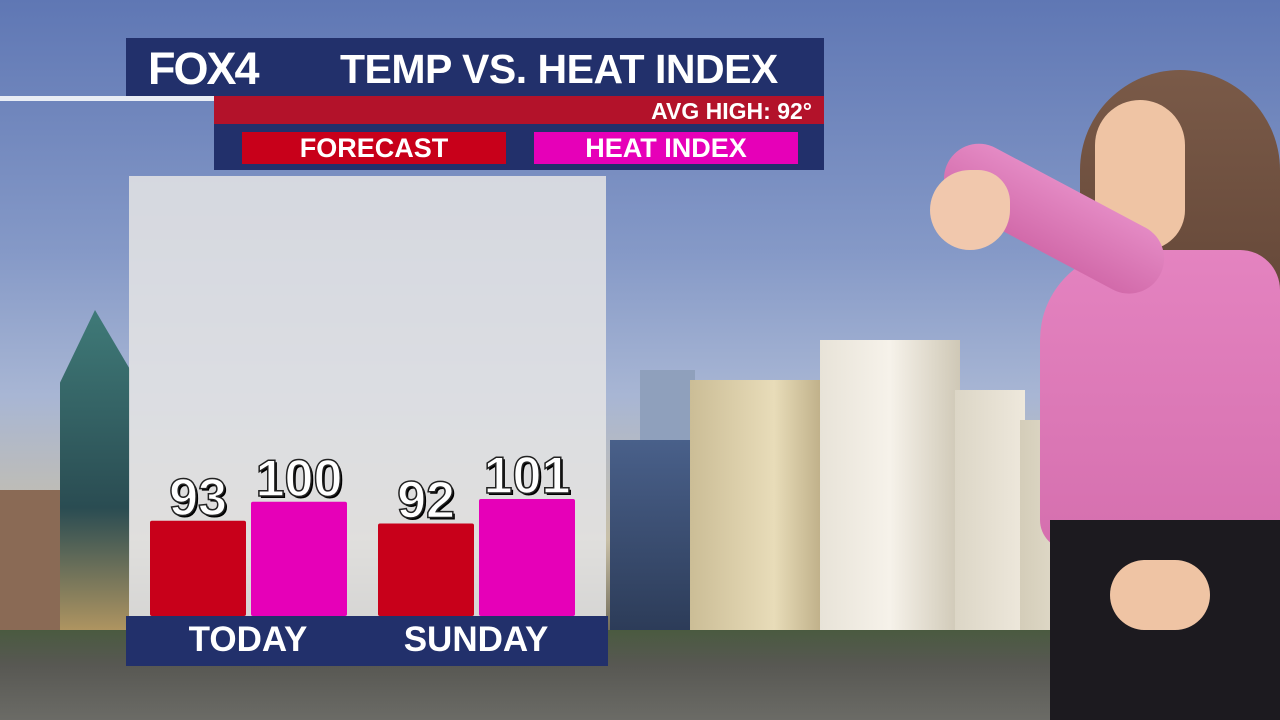 The height and width of the screenshot is (720, 1280). What do you see at coordinates (970, 210) in the screenshot?
I see `presenter-pointing-hand` at bounding box center [970, 210].